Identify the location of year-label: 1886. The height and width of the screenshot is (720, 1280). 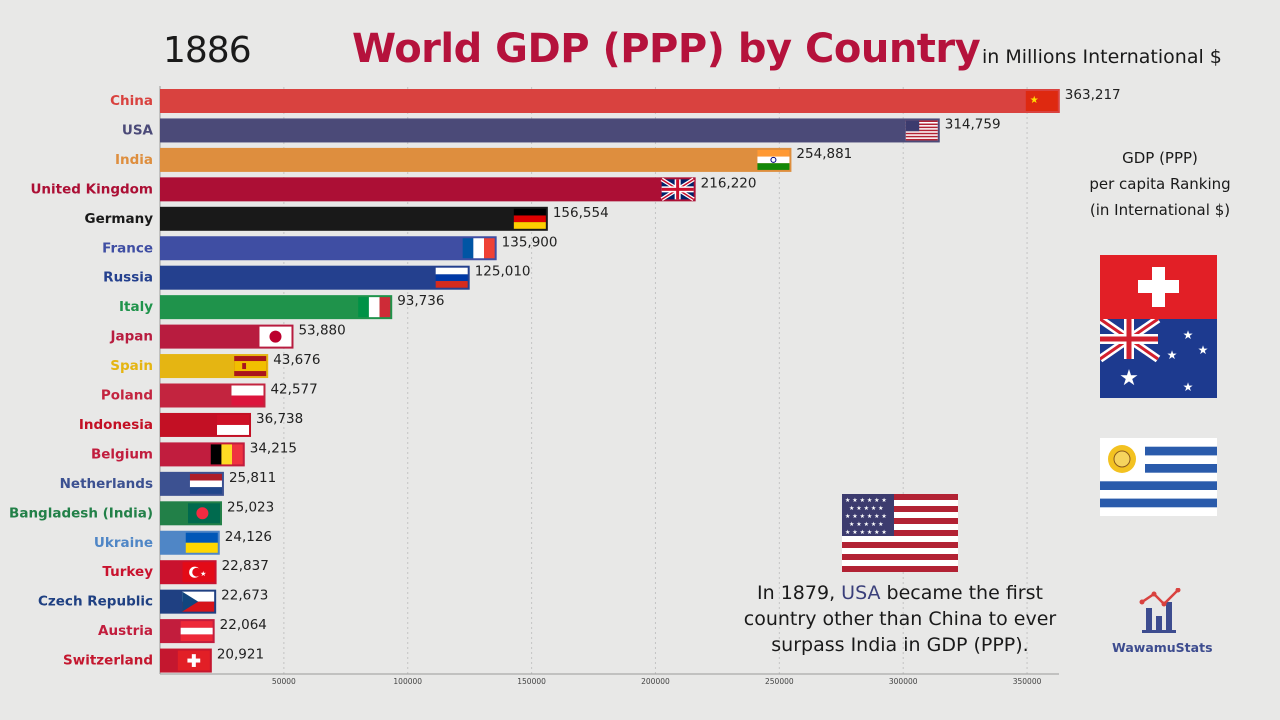
(207, 50).